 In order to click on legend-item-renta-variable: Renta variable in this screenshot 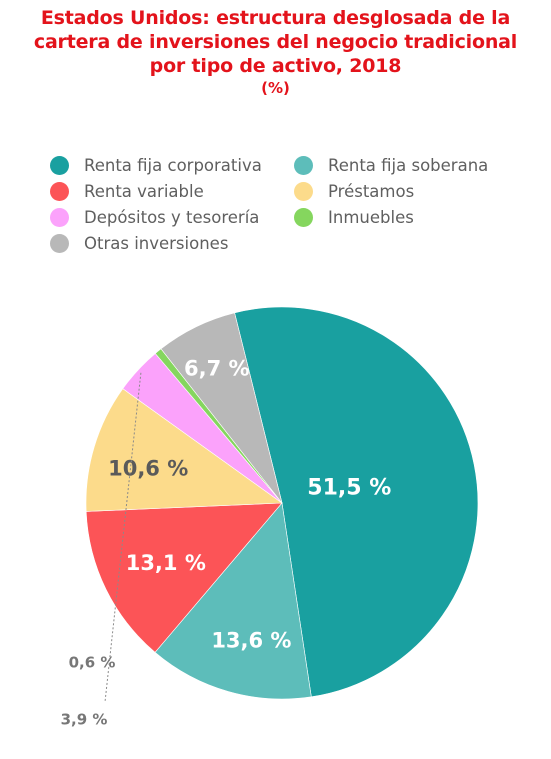, I will do `click(127, 191)`.